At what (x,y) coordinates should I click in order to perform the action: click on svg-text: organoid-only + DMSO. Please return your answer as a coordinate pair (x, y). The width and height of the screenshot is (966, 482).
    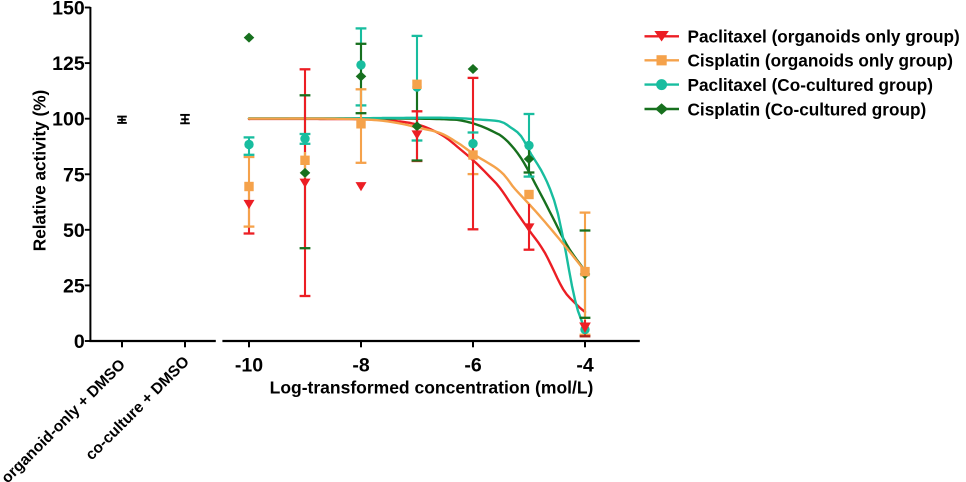
    Looking at the image, I should click on (64, 419).